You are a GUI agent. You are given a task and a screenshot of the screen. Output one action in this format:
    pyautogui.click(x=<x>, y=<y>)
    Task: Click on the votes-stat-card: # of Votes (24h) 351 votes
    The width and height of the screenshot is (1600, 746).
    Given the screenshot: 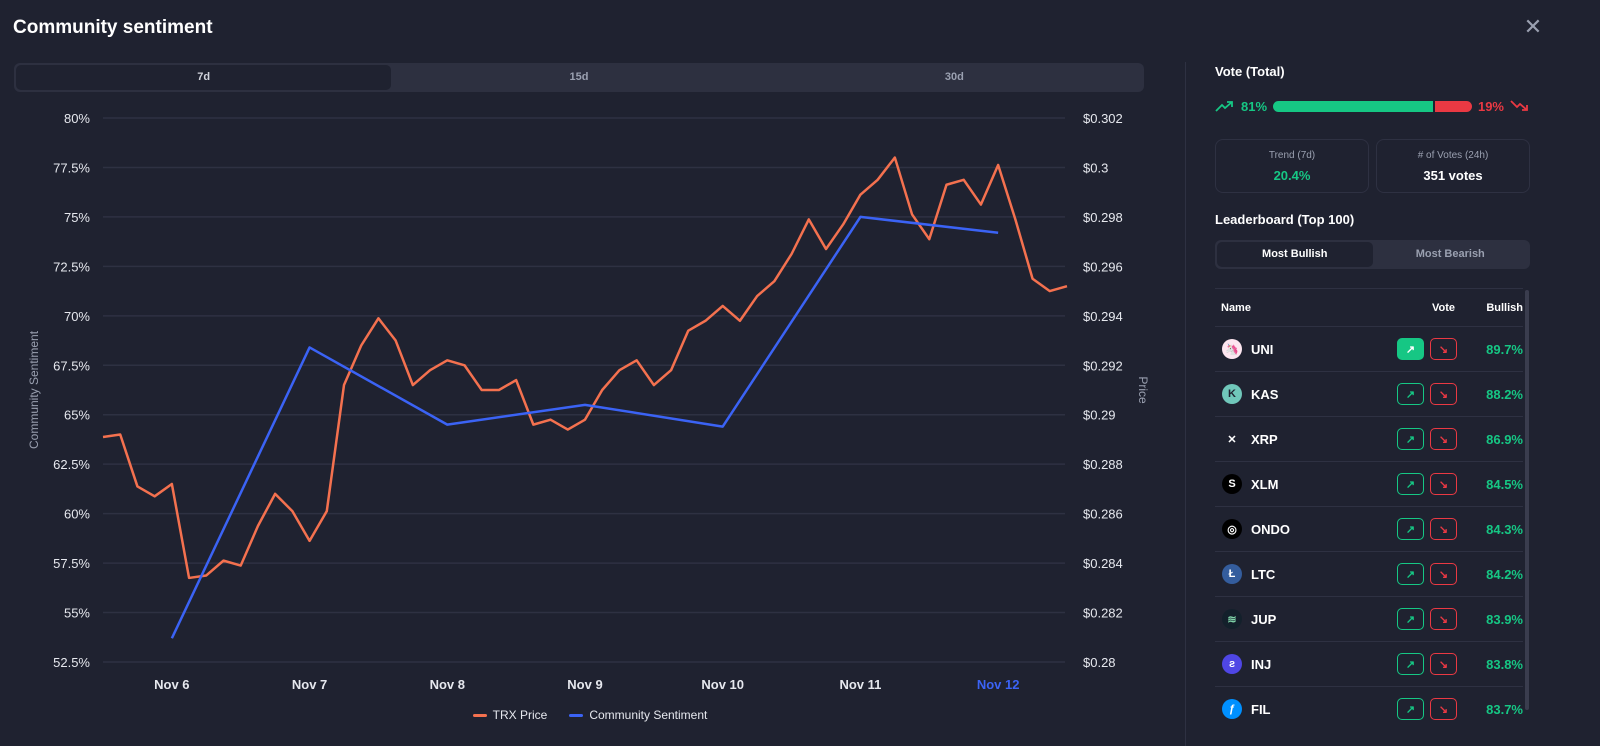 What is the action you would take?
    pyautogui.click(x=1453, y=166)
    